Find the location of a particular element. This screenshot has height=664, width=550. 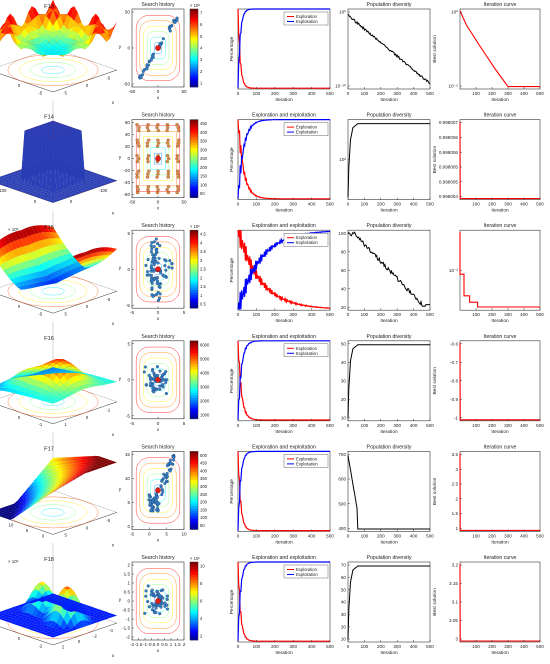

iteration-y-tick-label: -0.8 is located at coordinates (454, 380).